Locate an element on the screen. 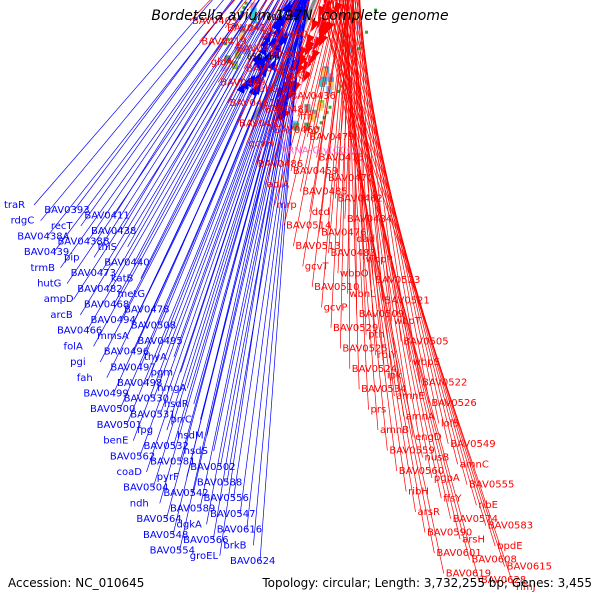 This screenshot has width=600, height=600. forward-gene-label: BAV0608 is located at coordinates (493, 560).